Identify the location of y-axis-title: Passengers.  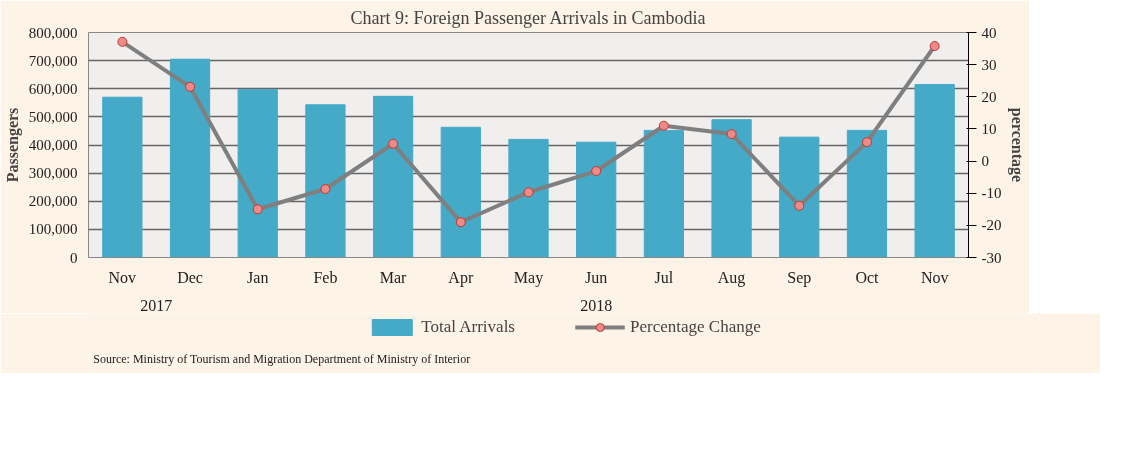
(12, 145).